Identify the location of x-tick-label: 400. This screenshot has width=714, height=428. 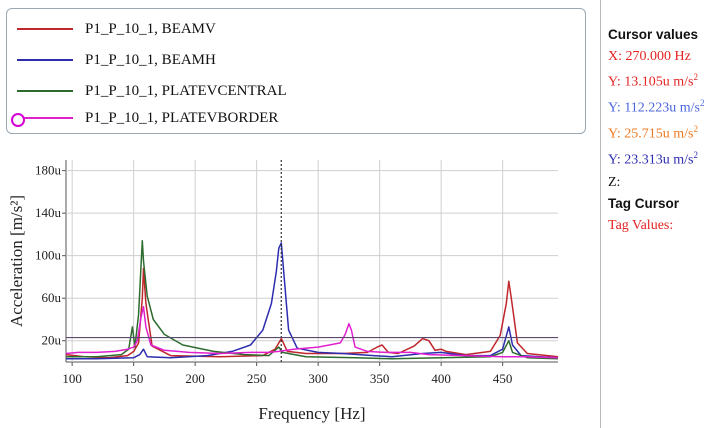
(441, 378).